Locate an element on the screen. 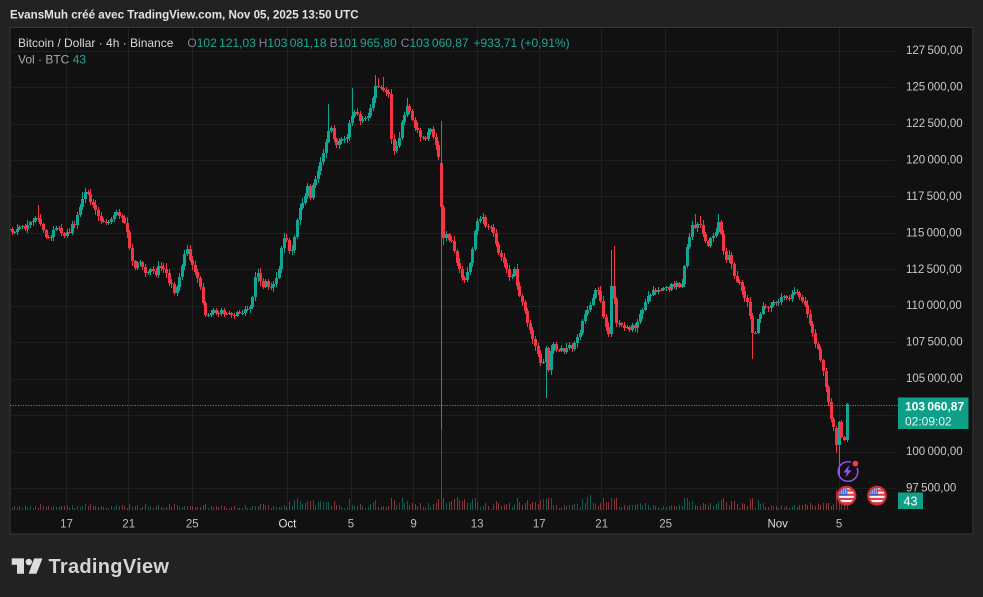  svg-text: 127 500,00 is located at coordinates (934, 51).